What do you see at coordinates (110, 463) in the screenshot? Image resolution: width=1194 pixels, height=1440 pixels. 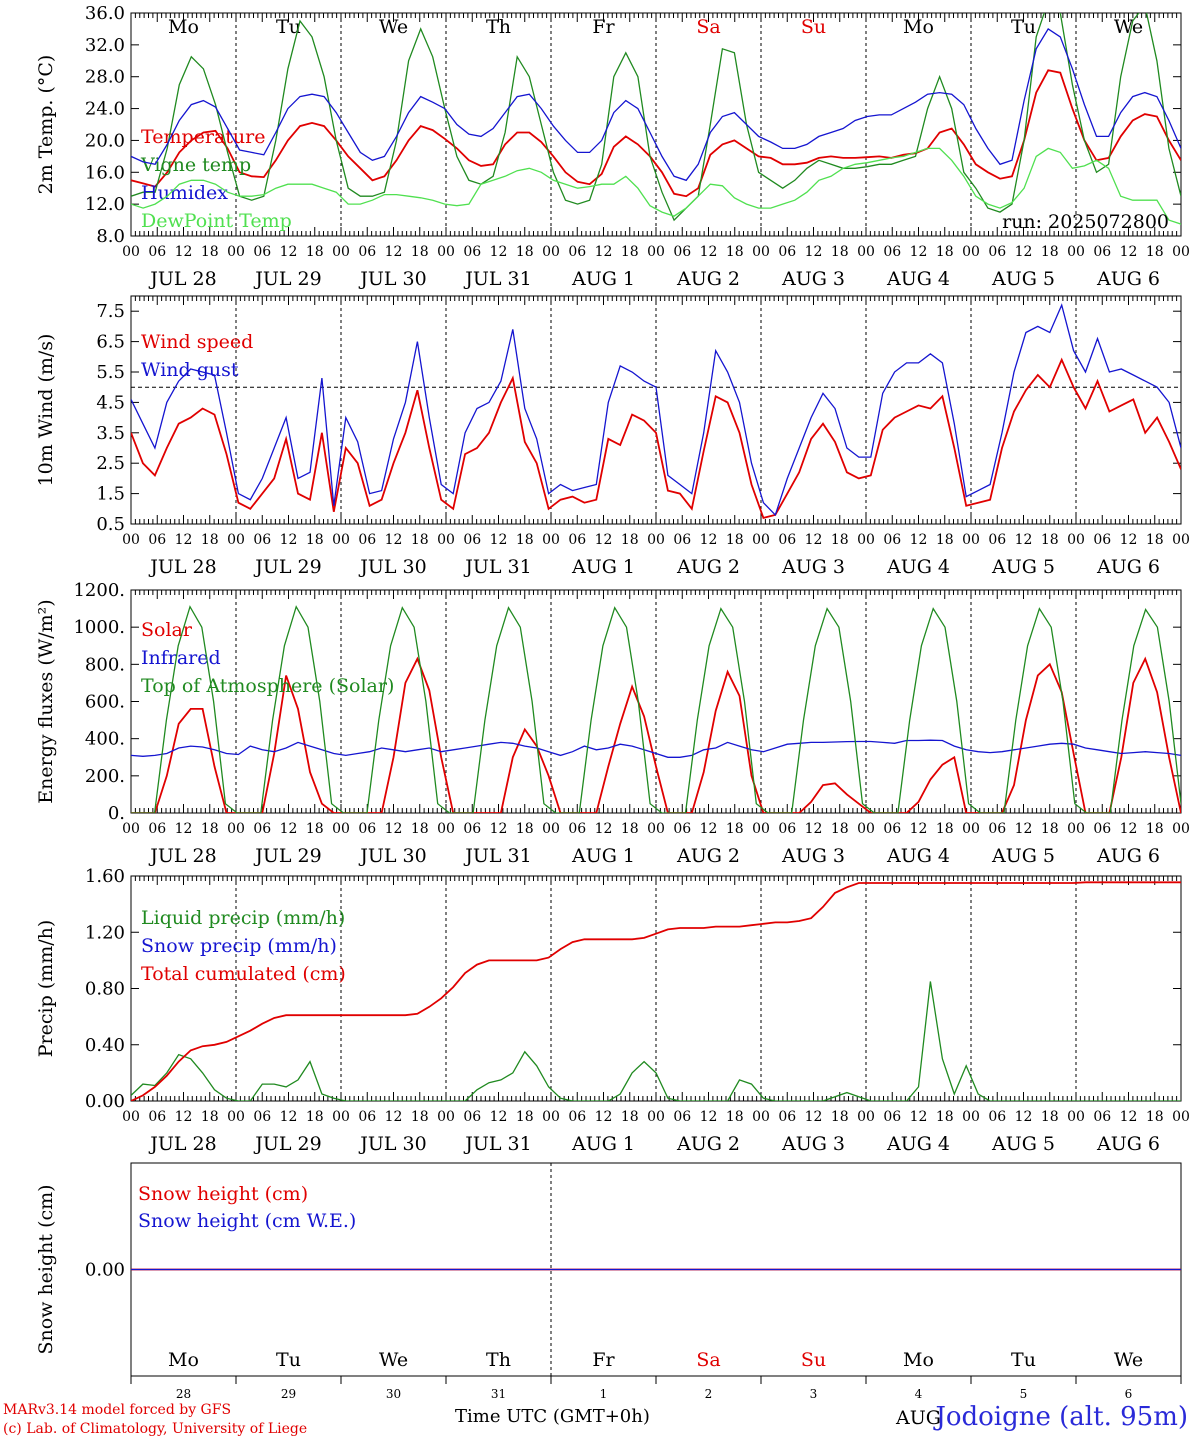 I see `y-tick-label: 2.5` at bounding box center [110, 463].